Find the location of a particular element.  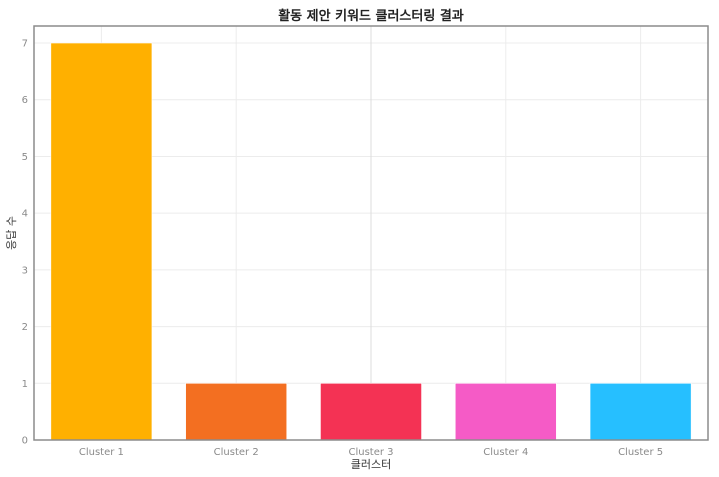

y-tick-label: 7 is located at coordinates (25, 44).